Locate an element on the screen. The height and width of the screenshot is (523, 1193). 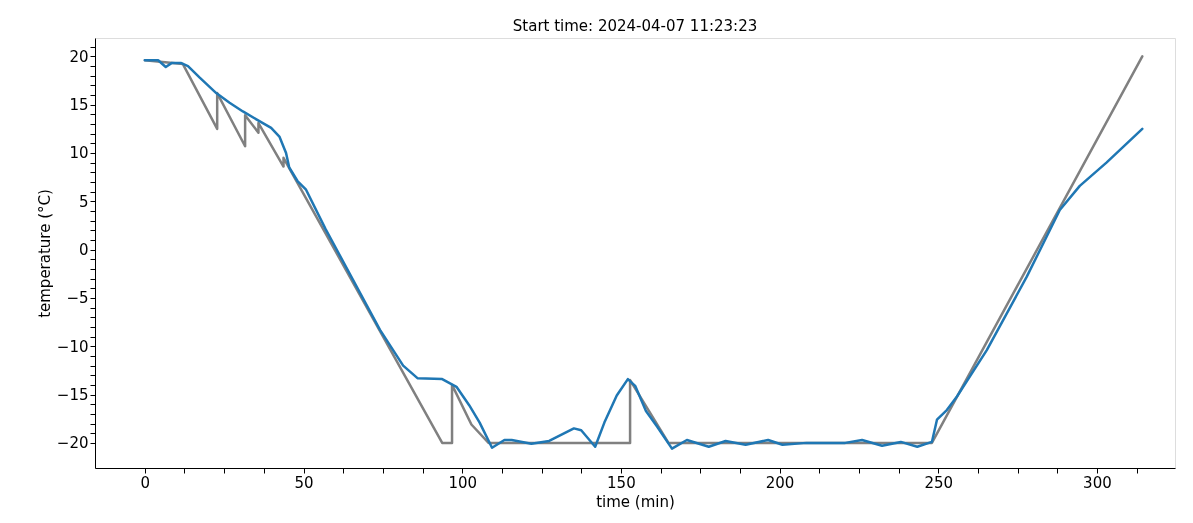
x-tick-label: 0 is located at coordinates (145, 482).